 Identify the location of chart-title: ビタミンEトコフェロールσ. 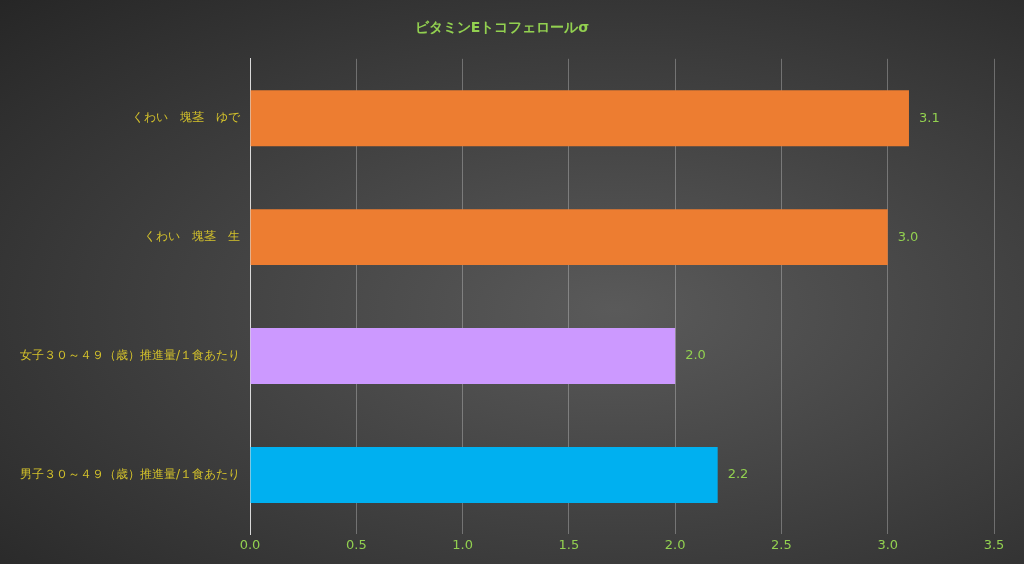
(502, 27).